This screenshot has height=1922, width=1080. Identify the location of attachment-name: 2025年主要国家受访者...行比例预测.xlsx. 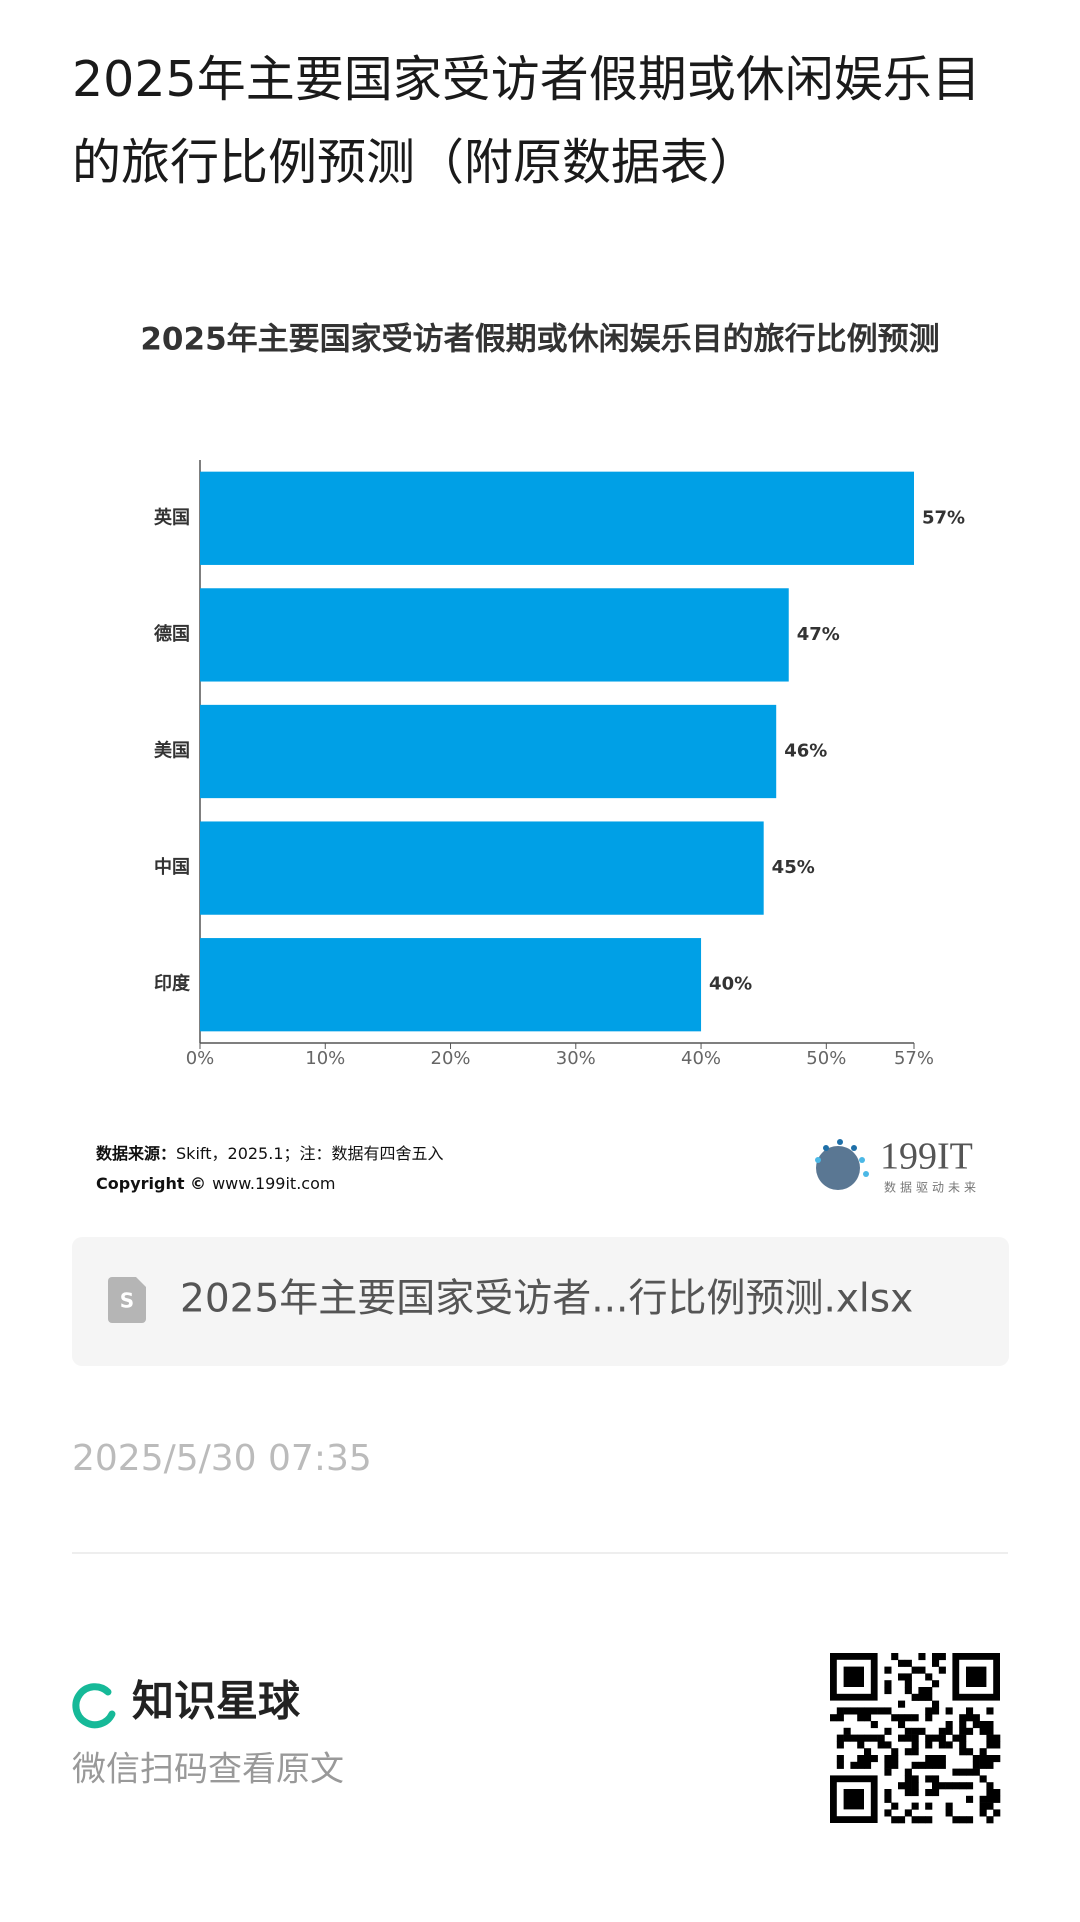
(546, 1299).